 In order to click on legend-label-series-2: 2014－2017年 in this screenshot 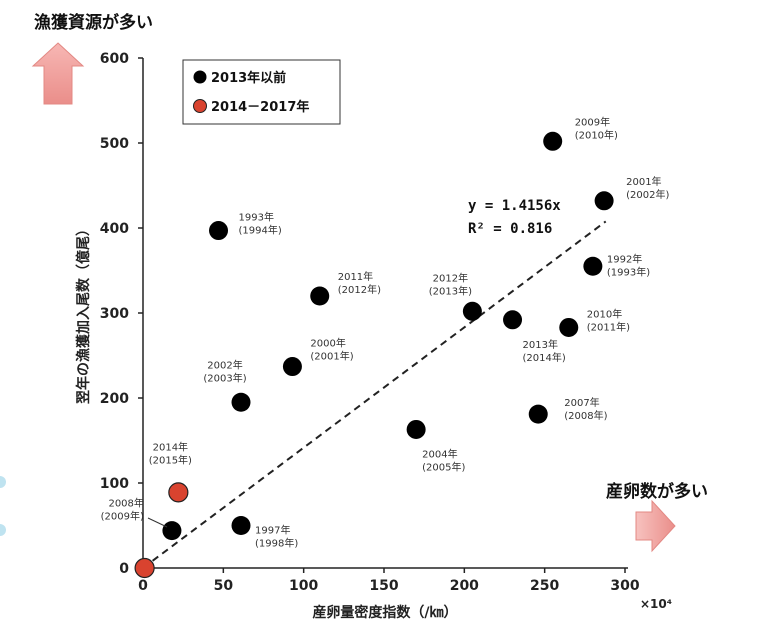, I will do `click(260, 107)`.